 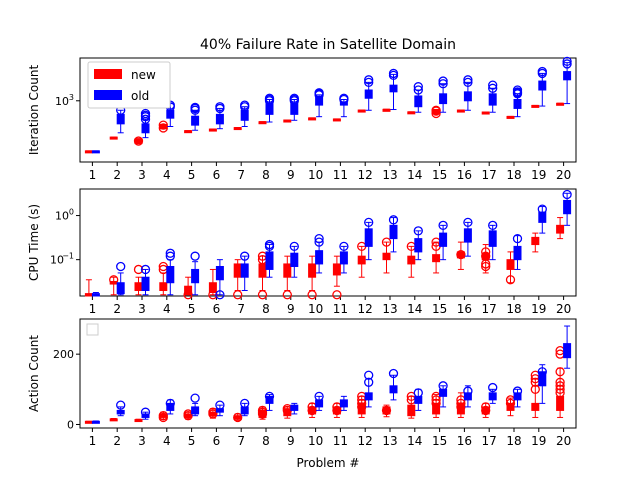 I want to click on legend-label-old: old, so click(x=140, y=96).